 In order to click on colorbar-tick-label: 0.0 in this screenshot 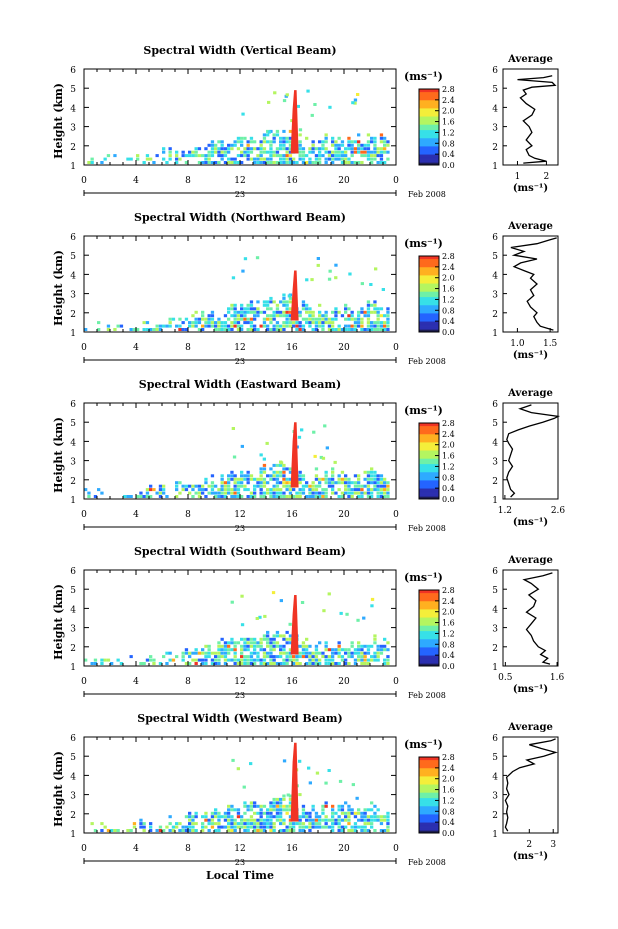, I will do `click(448, 666)`.